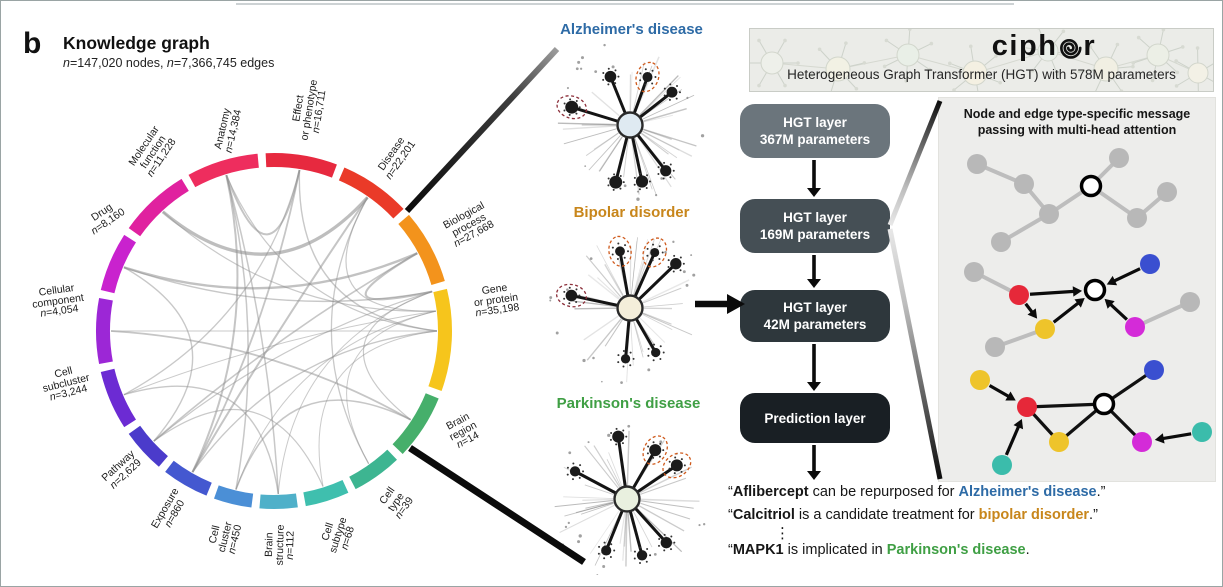  Describe the element at coordinates (66, 384) in the screenshot. I see `ring-label-cell_subcluster: Cell subcluster n=3,244` at that location.